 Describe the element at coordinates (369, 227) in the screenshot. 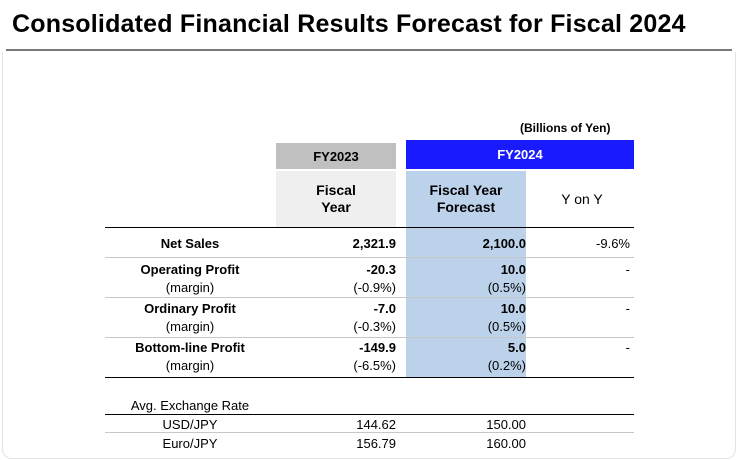

I see `table-header-rule` at that location.